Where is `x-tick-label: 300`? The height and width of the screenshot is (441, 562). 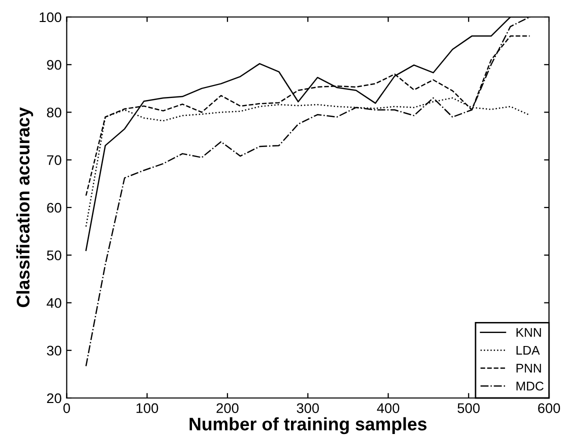 x-tick-label: 300 is located at coordinates (307, 408).